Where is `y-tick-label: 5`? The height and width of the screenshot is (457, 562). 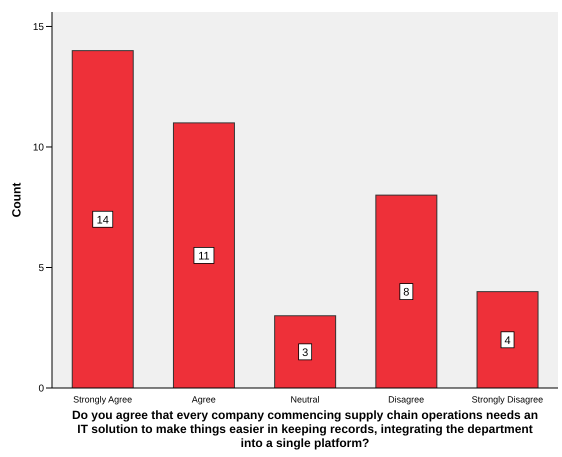 y-tick-label: 5 is located at coordinates (41, 268).